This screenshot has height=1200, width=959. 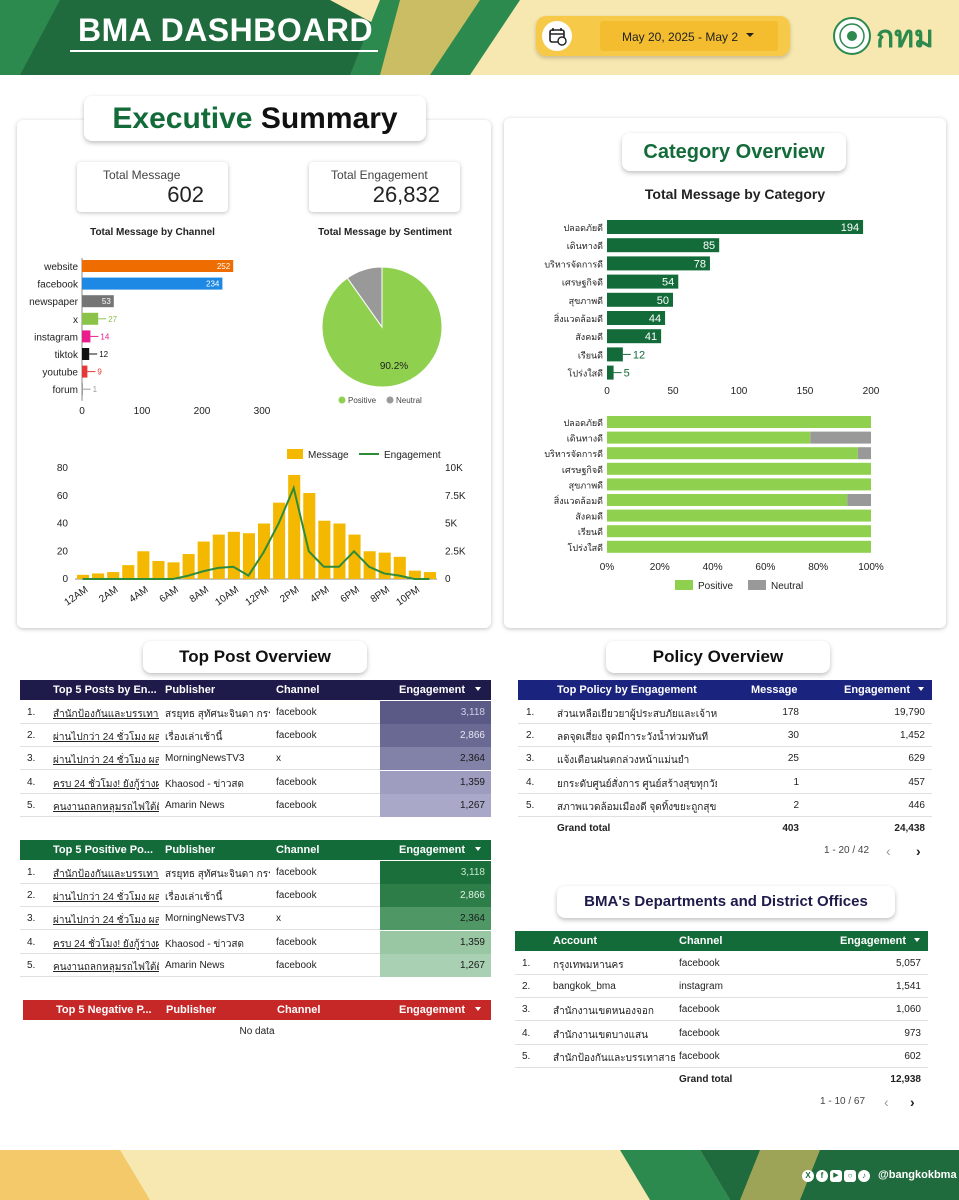 I want to click on hourly-x-tick: 10PM, so click(x=408, y=596).